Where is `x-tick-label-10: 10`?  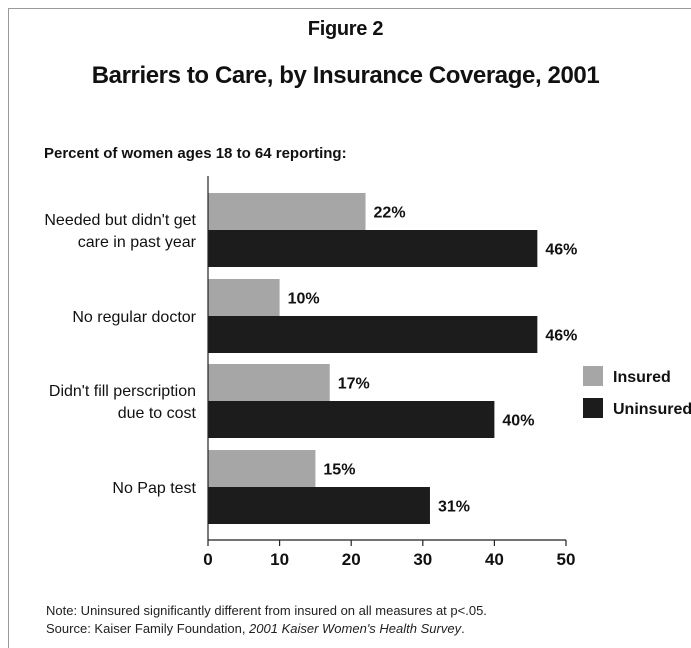
x-tick-label-10: 10 is located at coordinates (279, 559).